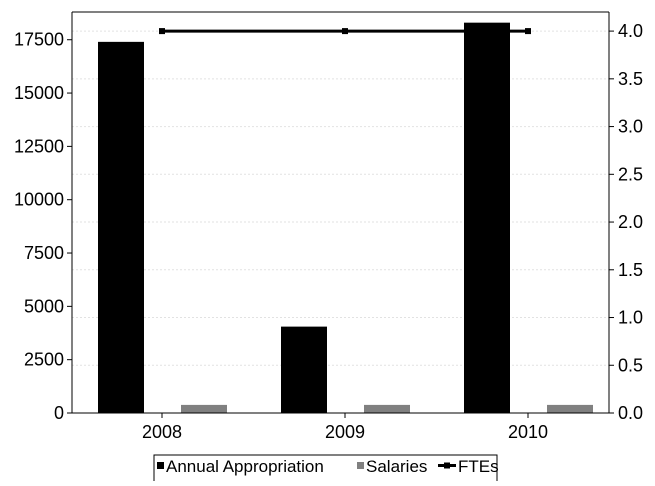 Image resolution: width=655 pixels, height=486 pixels. What do you see at coordinates (528, 432) in the screenshot?
I see `x-tick-label: 2010` at bounding box center [528, 432].